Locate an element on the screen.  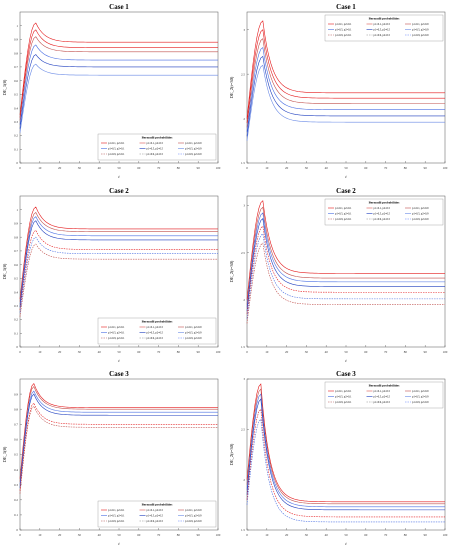
y-tick-label: 2.5 is located at coordinates (243, 74).